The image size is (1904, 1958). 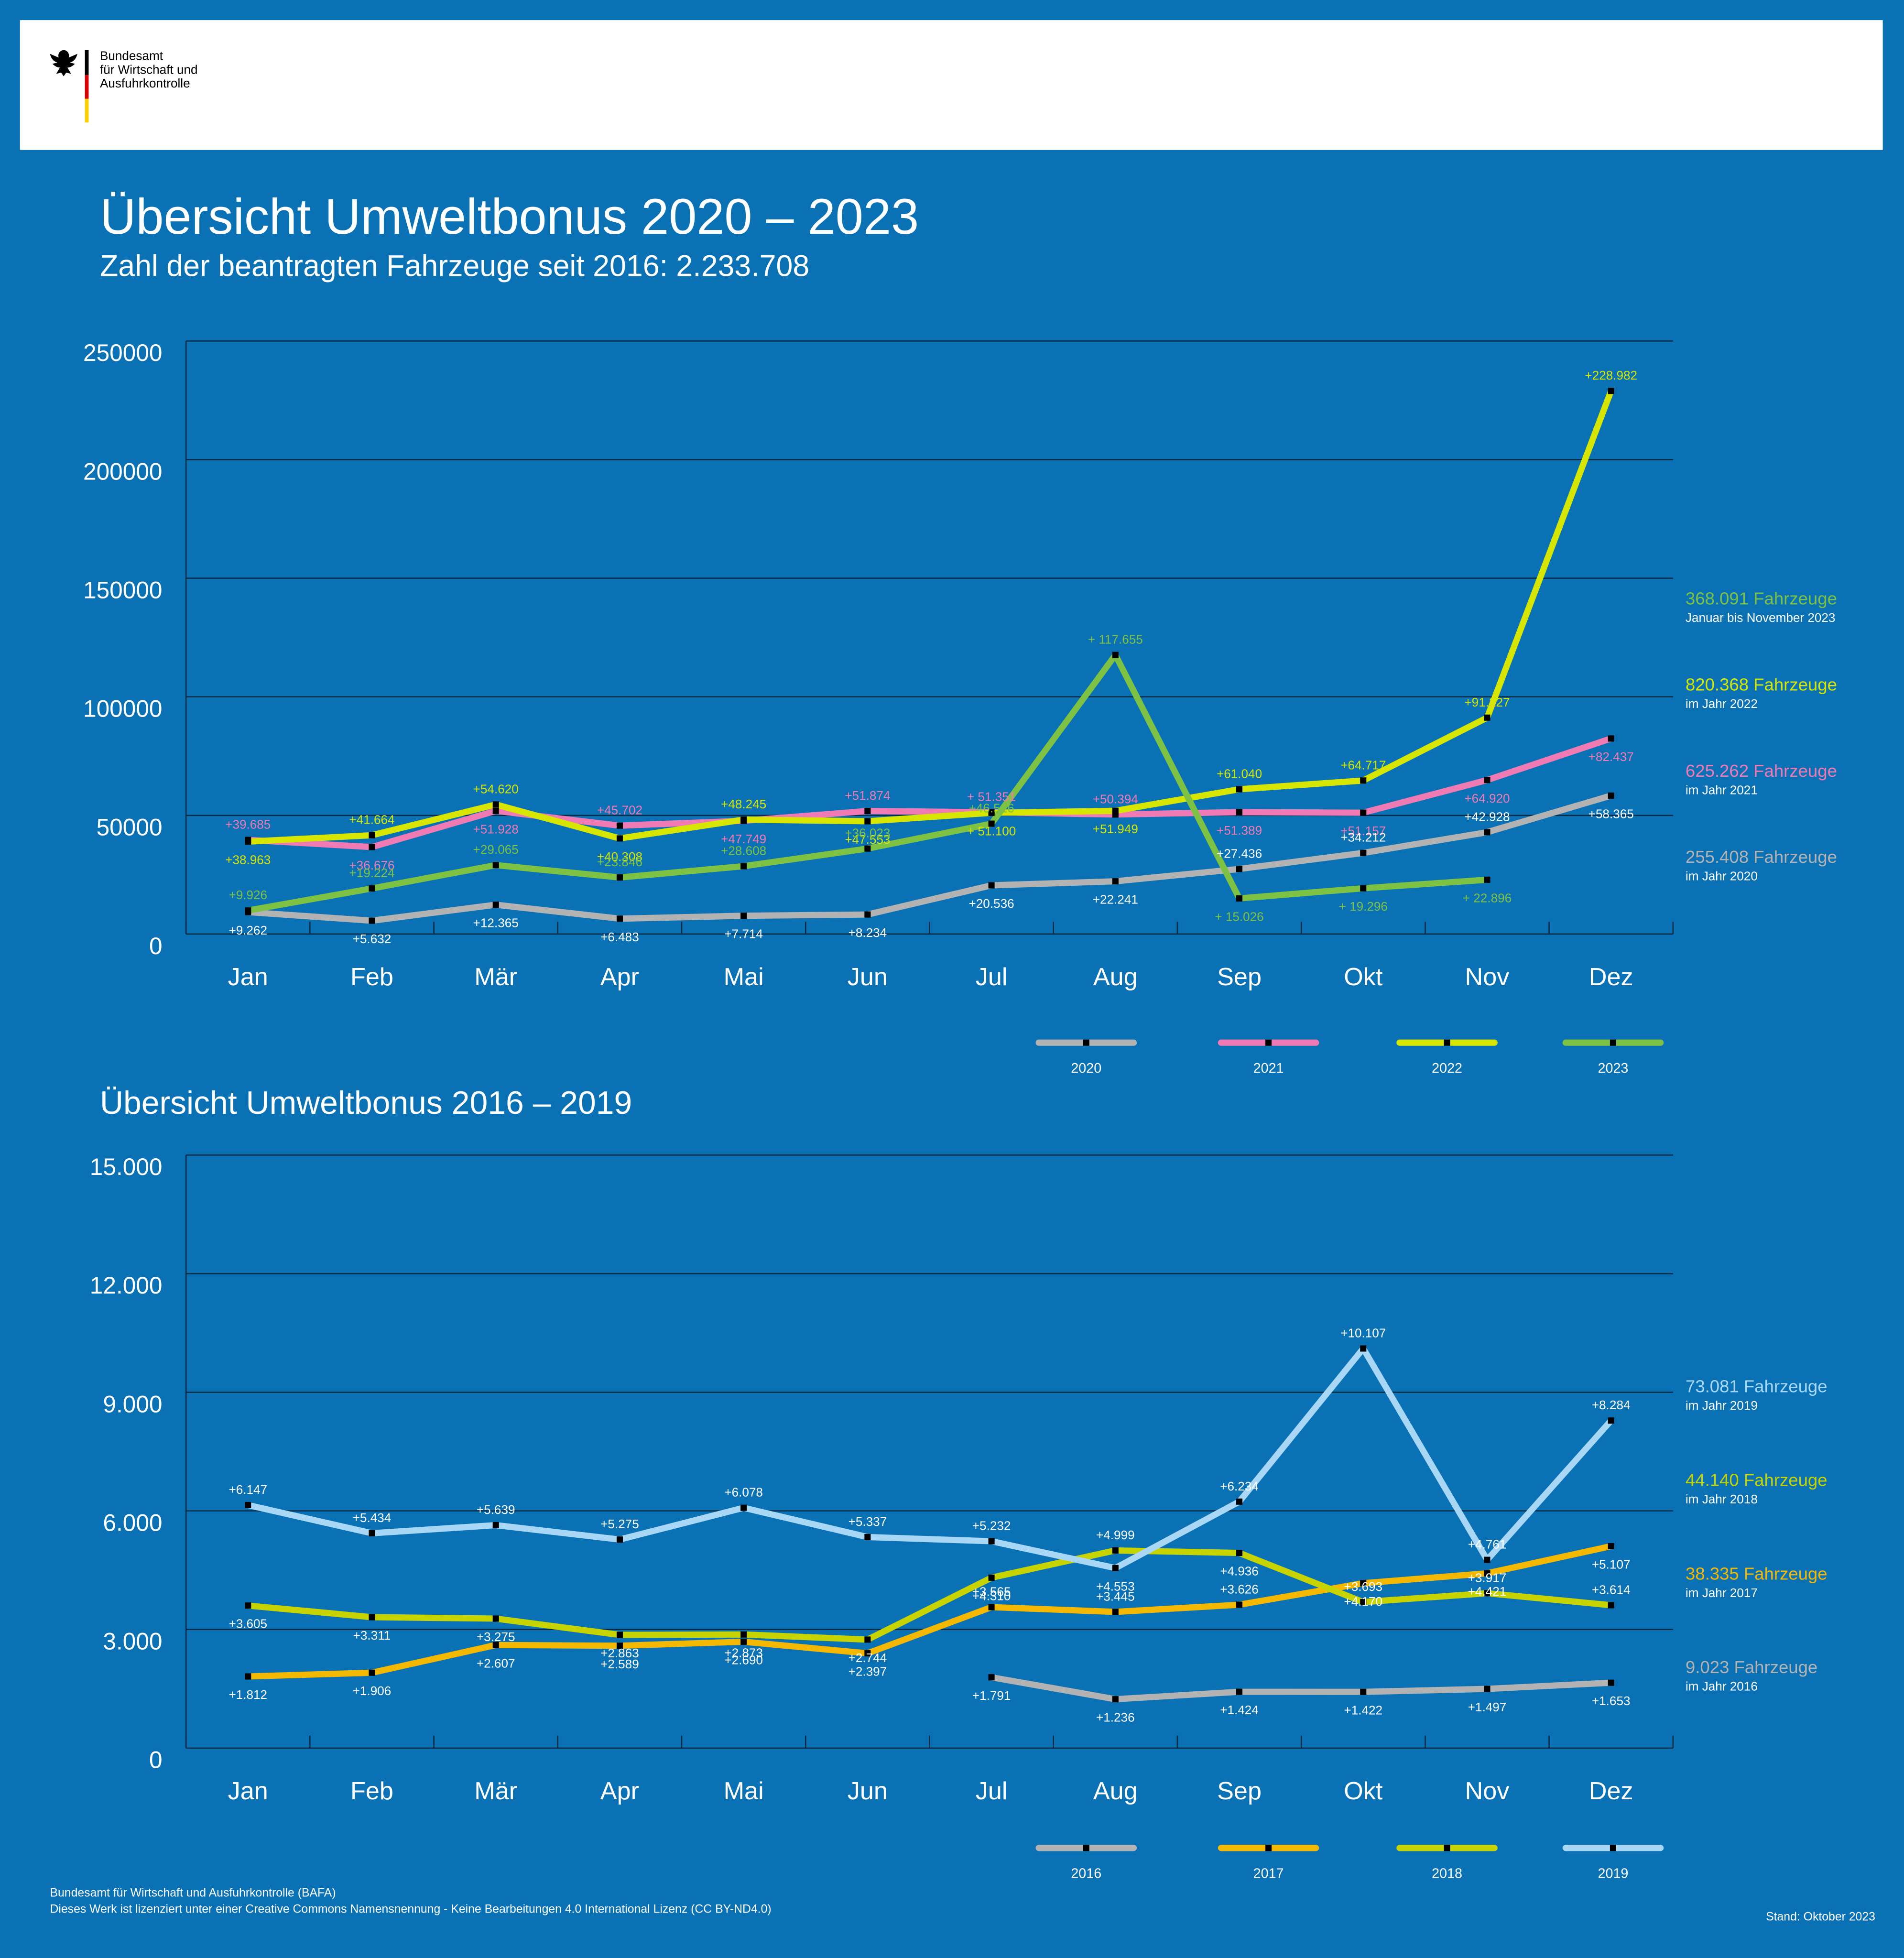 What do you see at coordinates (372, 1635) in the screenshot?
I see `value-label: +3.311` at bounding box center [372, 1635].